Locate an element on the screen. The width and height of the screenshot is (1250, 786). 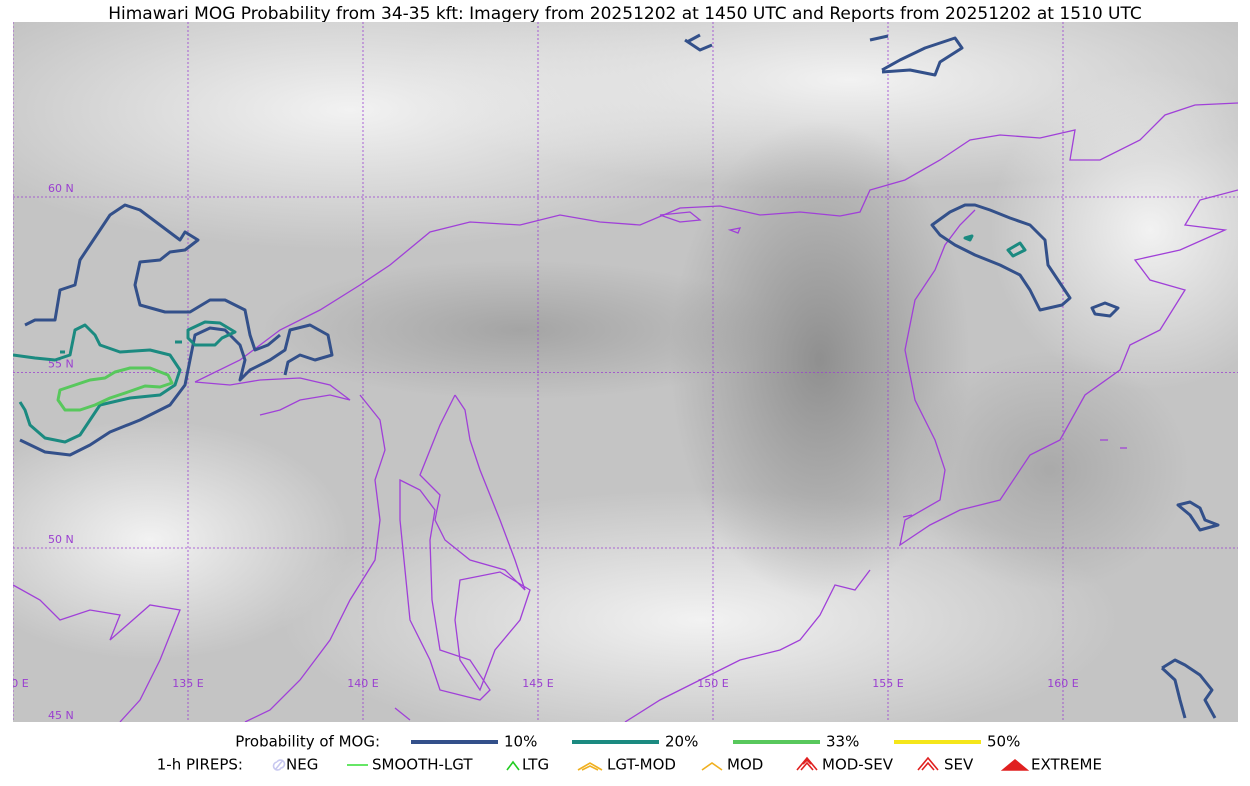
lat-label: 50 N is located at coordinates (61, 539).